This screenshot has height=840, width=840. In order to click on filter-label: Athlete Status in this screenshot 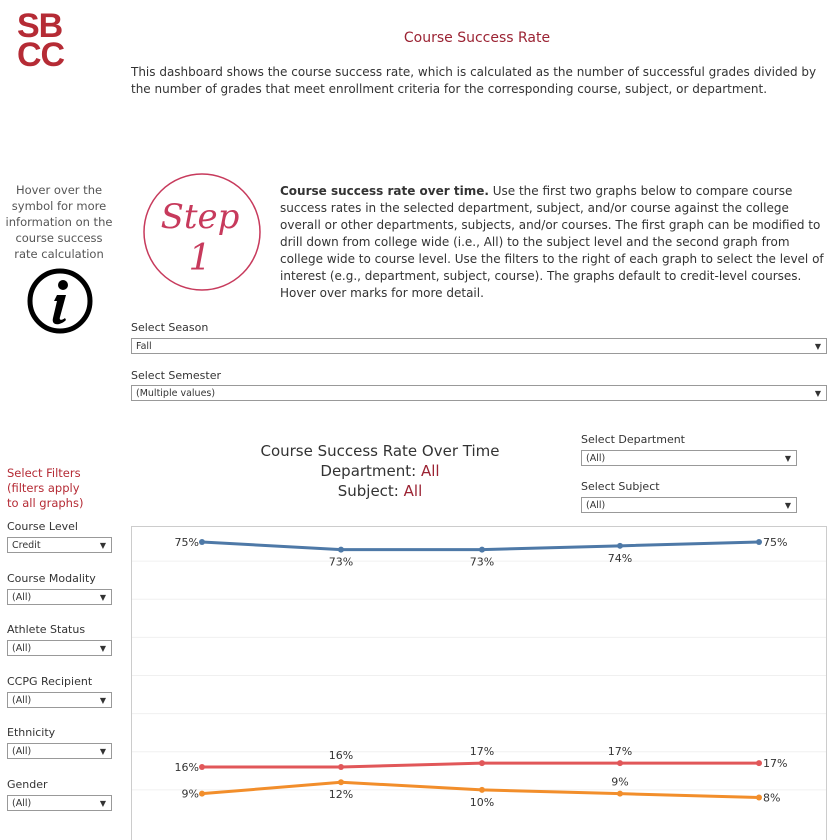, I will do `click(46, 630)`.